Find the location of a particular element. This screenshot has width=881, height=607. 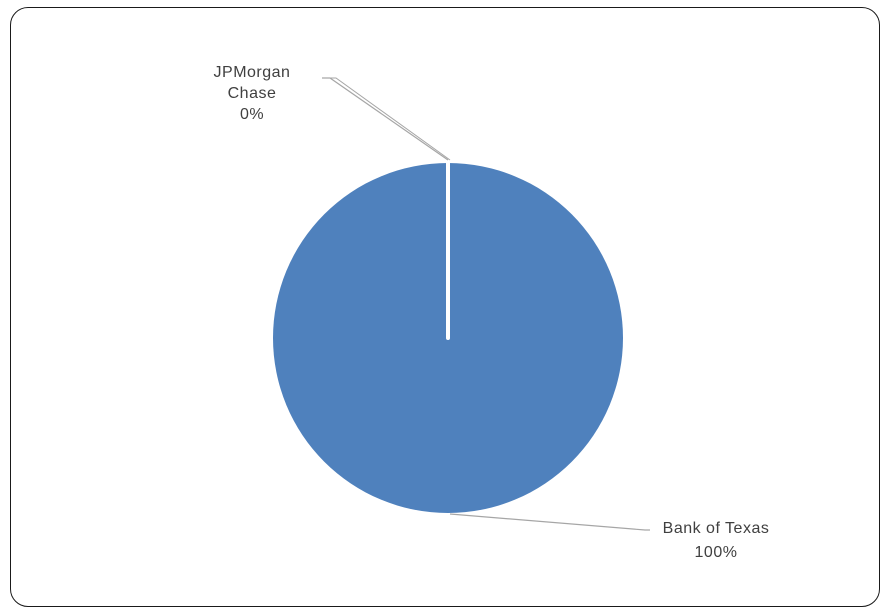

data-label-jpmorgan-name-line2: Chase is located at coordinates (252, 93).